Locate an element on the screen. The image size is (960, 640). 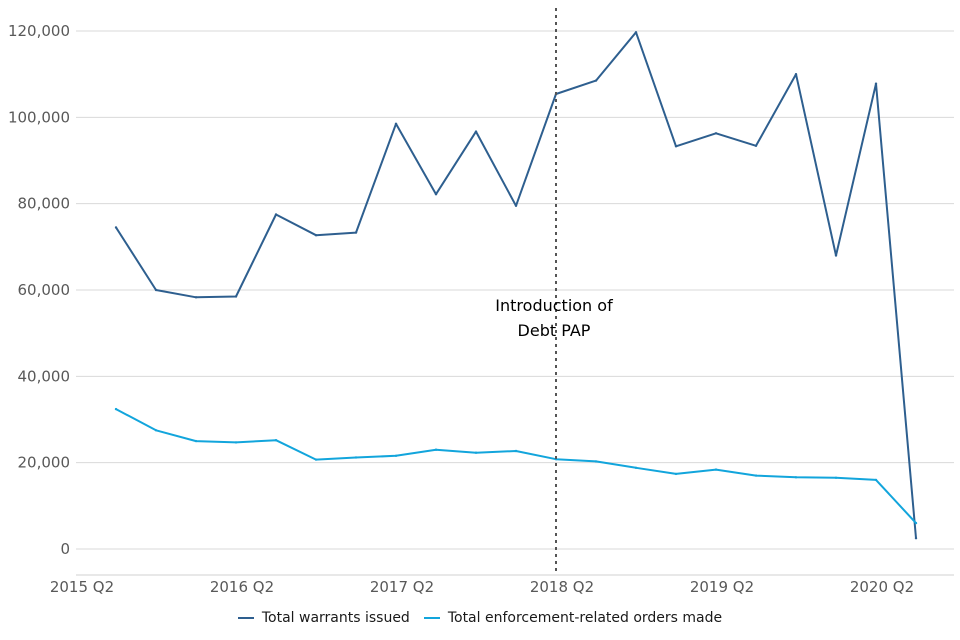
annotation: Introduction of Debt PAP is located at coordinates (554, 291).